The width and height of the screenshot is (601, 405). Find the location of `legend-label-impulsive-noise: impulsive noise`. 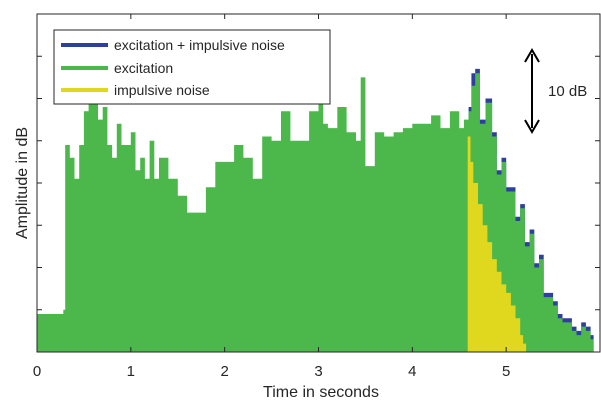

legend-label-impulsive-noise: impulsive noise is located at coordinates (162, 90).